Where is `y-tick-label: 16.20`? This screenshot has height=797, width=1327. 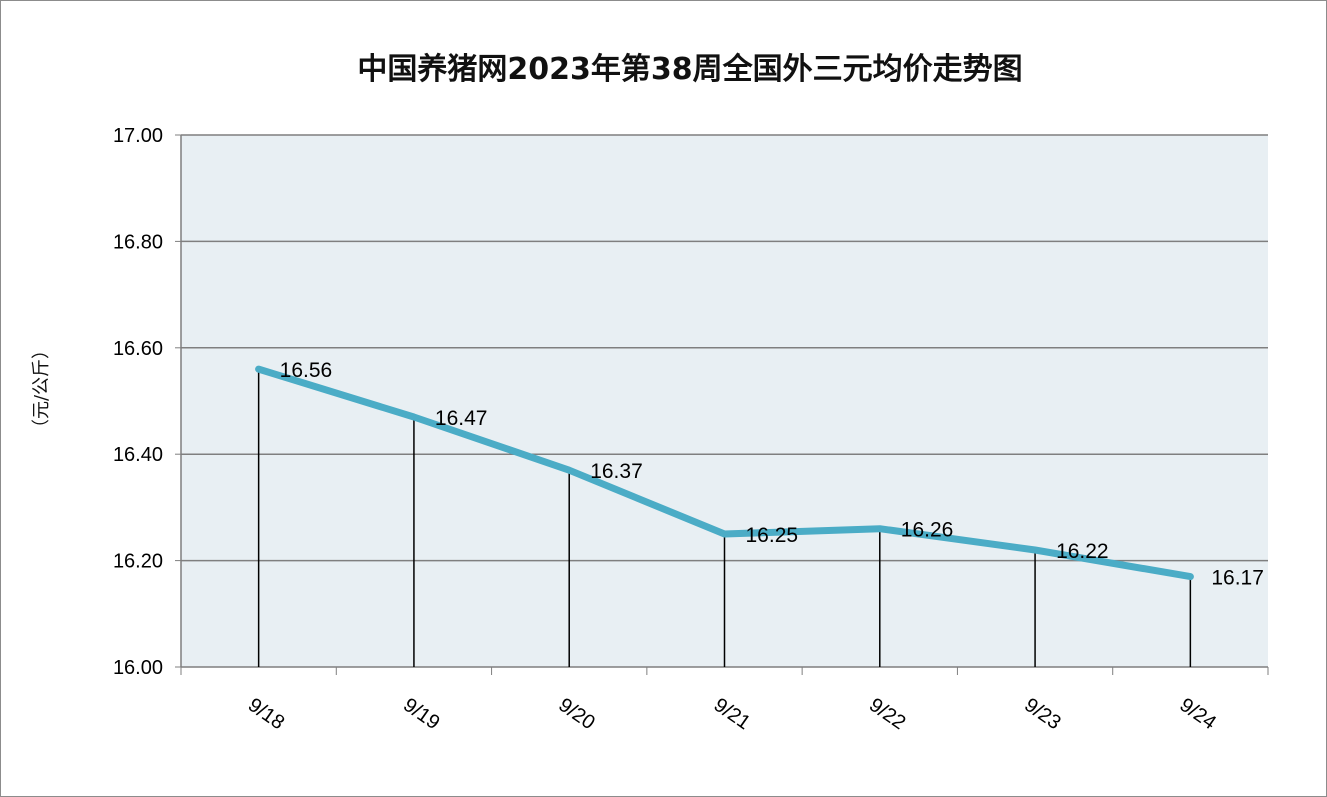
y-tick-label: 16.20 is located at coordinates (138, 562).